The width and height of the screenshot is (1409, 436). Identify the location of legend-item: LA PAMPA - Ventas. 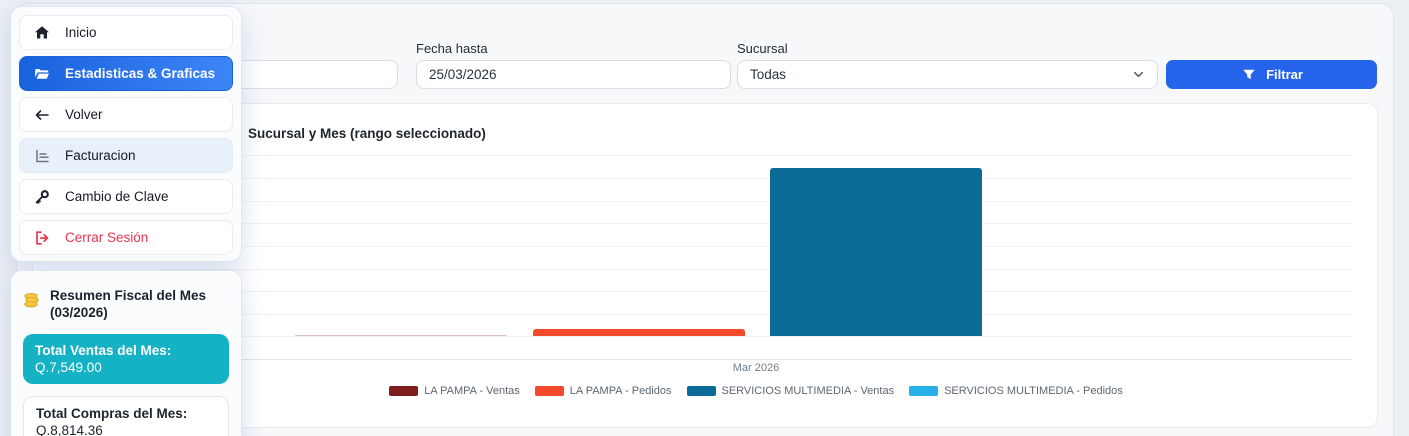
(454, 391).